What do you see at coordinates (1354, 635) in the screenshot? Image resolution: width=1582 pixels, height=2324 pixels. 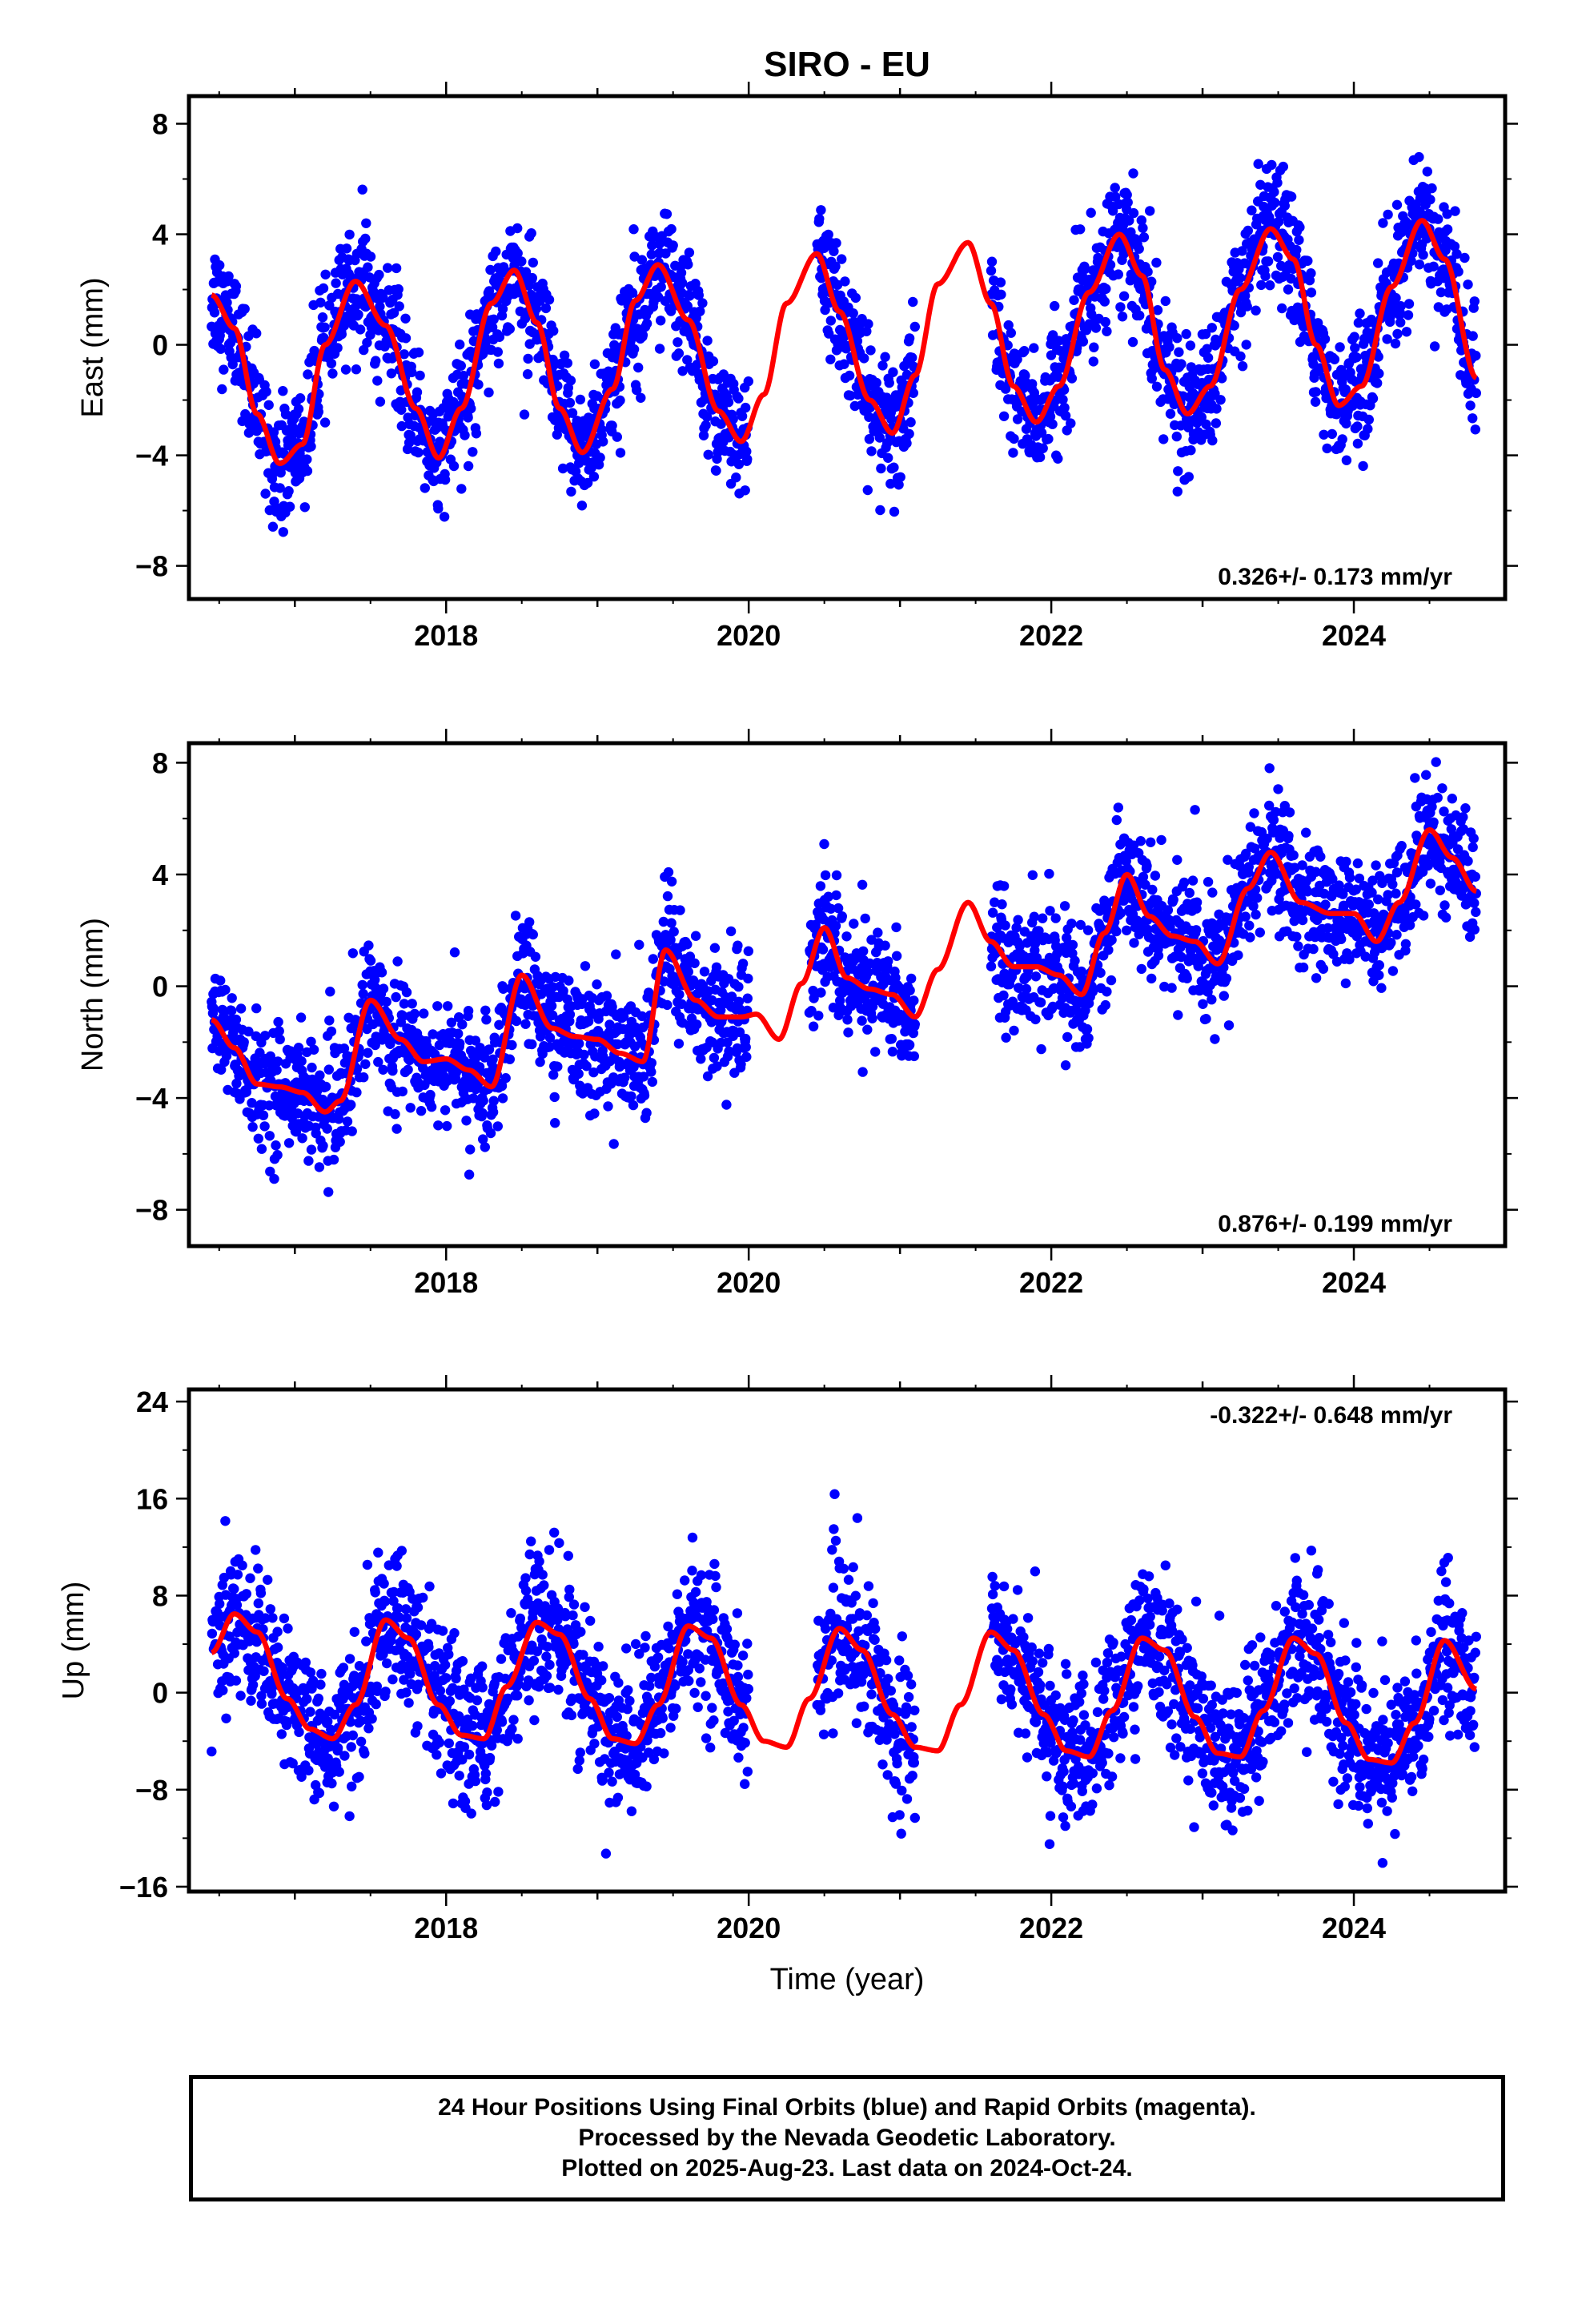 I see `x-tick-label: 2024` at bounding box center [1354, 635].